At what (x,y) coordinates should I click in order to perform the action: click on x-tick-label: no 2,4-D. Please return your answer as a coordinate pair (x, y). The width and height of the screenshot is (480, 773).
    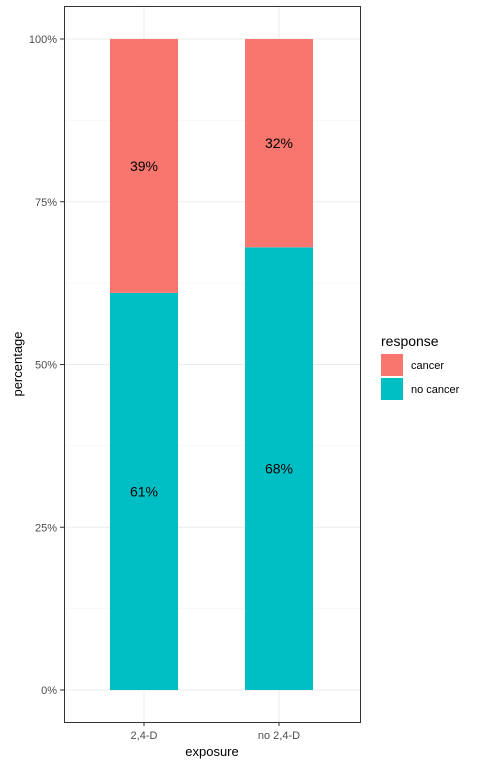
    Looking at the image, I should click on (279, 736).